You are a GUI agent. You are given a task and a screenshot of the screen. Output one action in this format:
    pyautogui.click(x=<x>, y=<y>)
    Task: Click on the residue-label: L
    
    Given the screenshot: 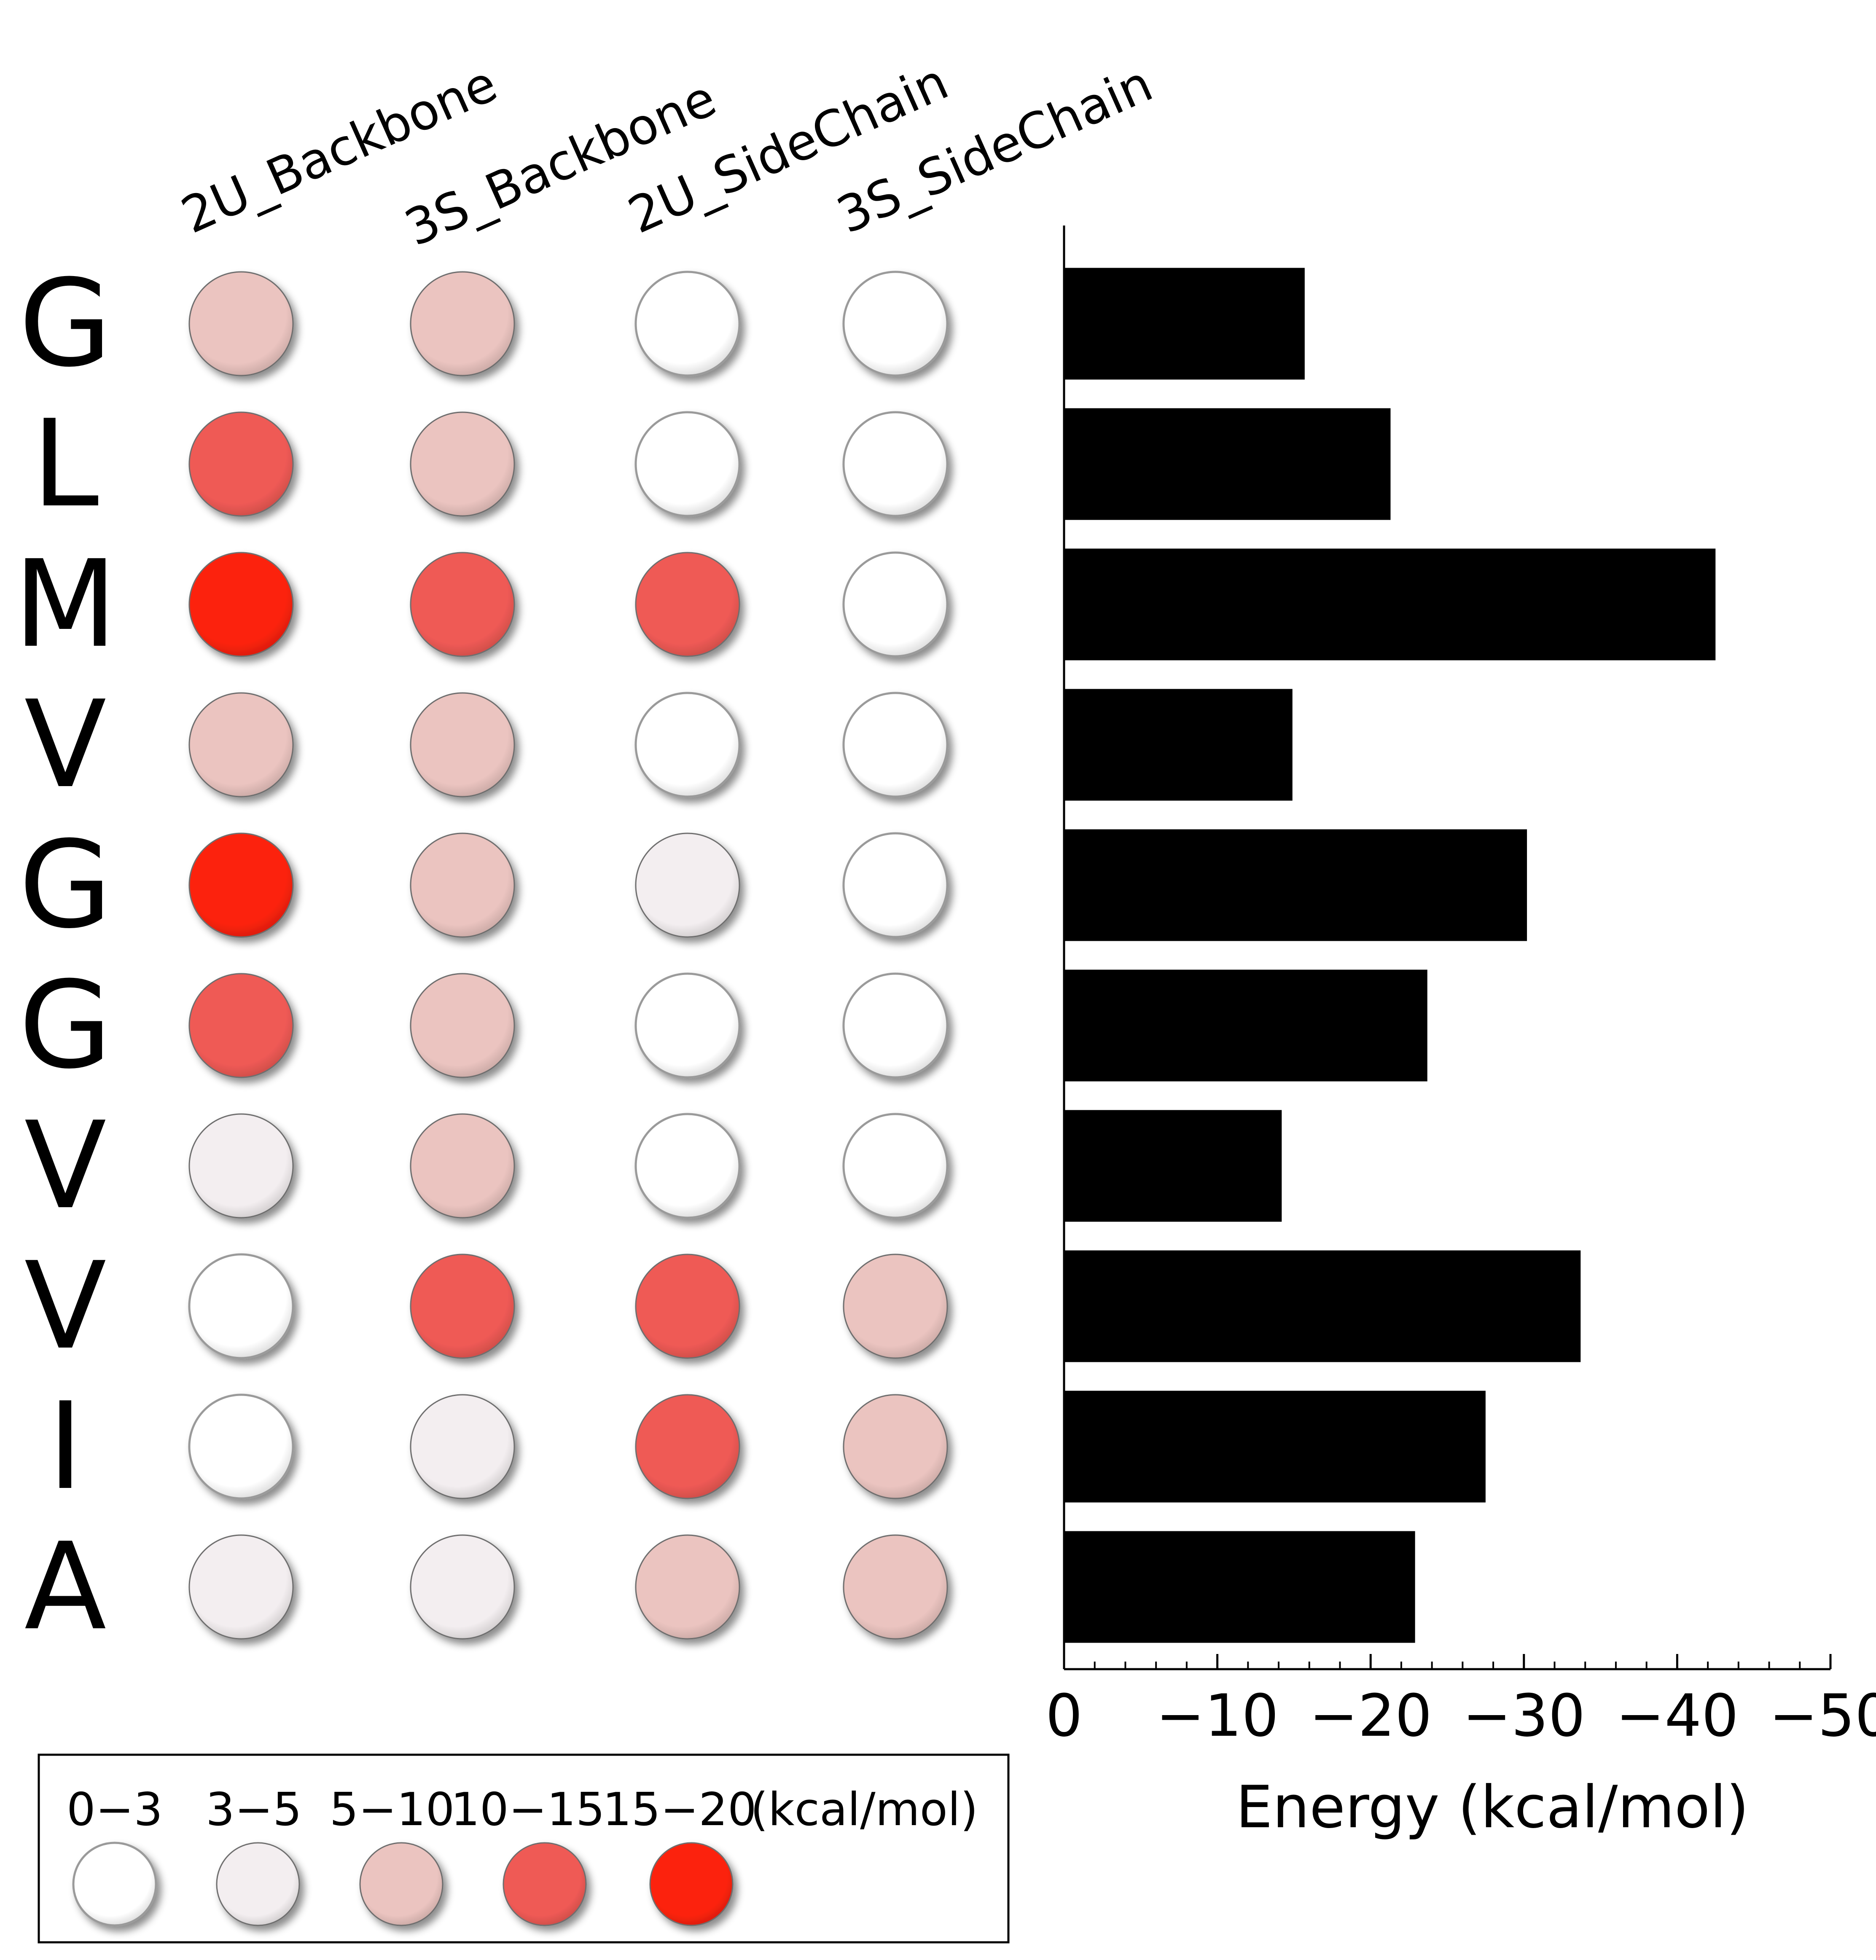 What is the action you would take?
    pyautogui.click(x=65, y=464)
    